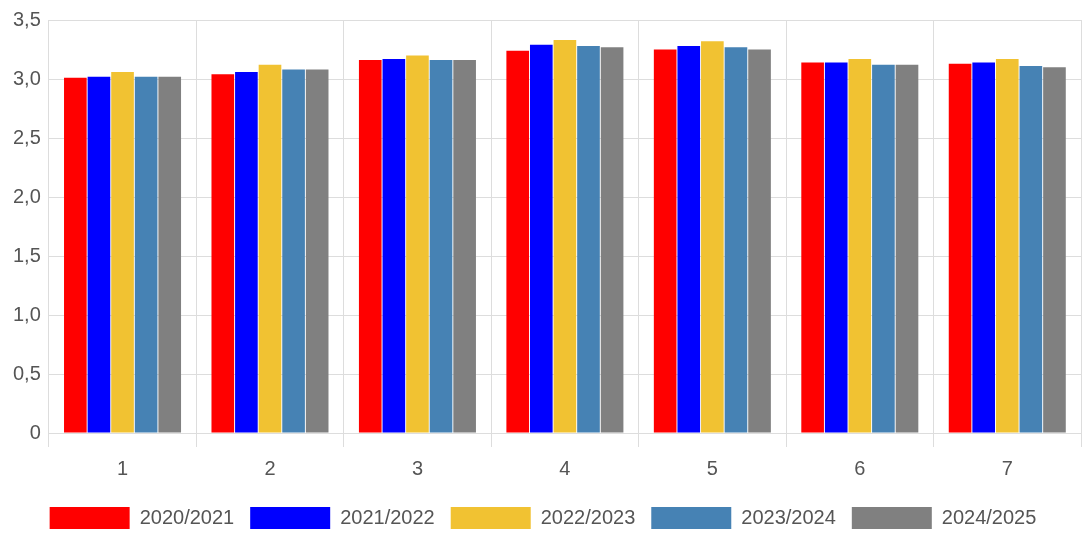 The width and height of the screenshot is (1091, 539). What do you see at coordinates (26, 195) in the screenshot?
I see `y-tick-label: 2,0` at bounding box center [26, 195].